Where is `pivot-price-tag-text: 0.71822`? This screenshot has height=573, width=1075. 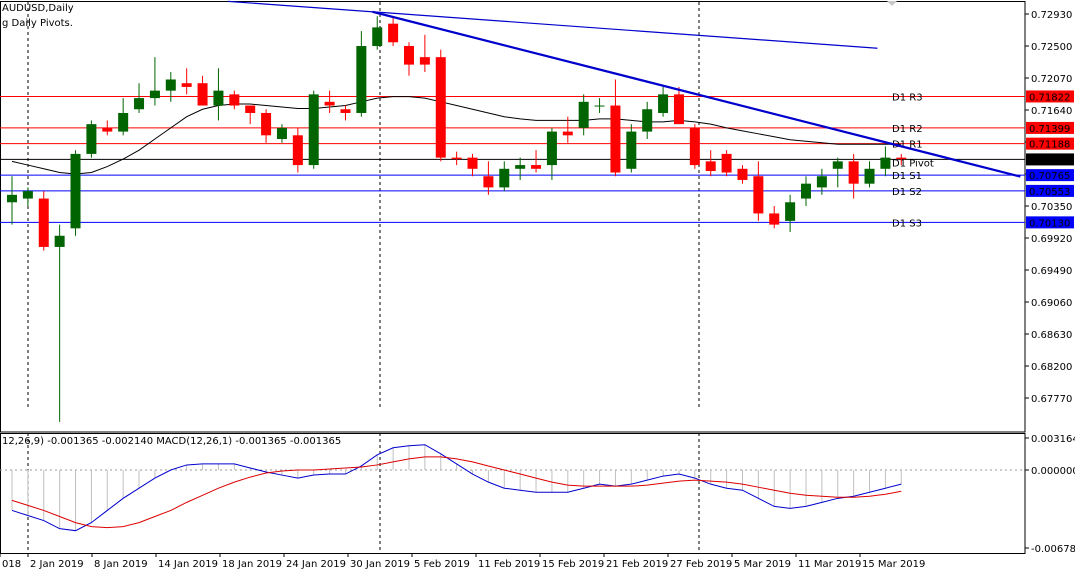
pivot-price-tag-text: 0.71822 is located at coordinates (1049, 97).